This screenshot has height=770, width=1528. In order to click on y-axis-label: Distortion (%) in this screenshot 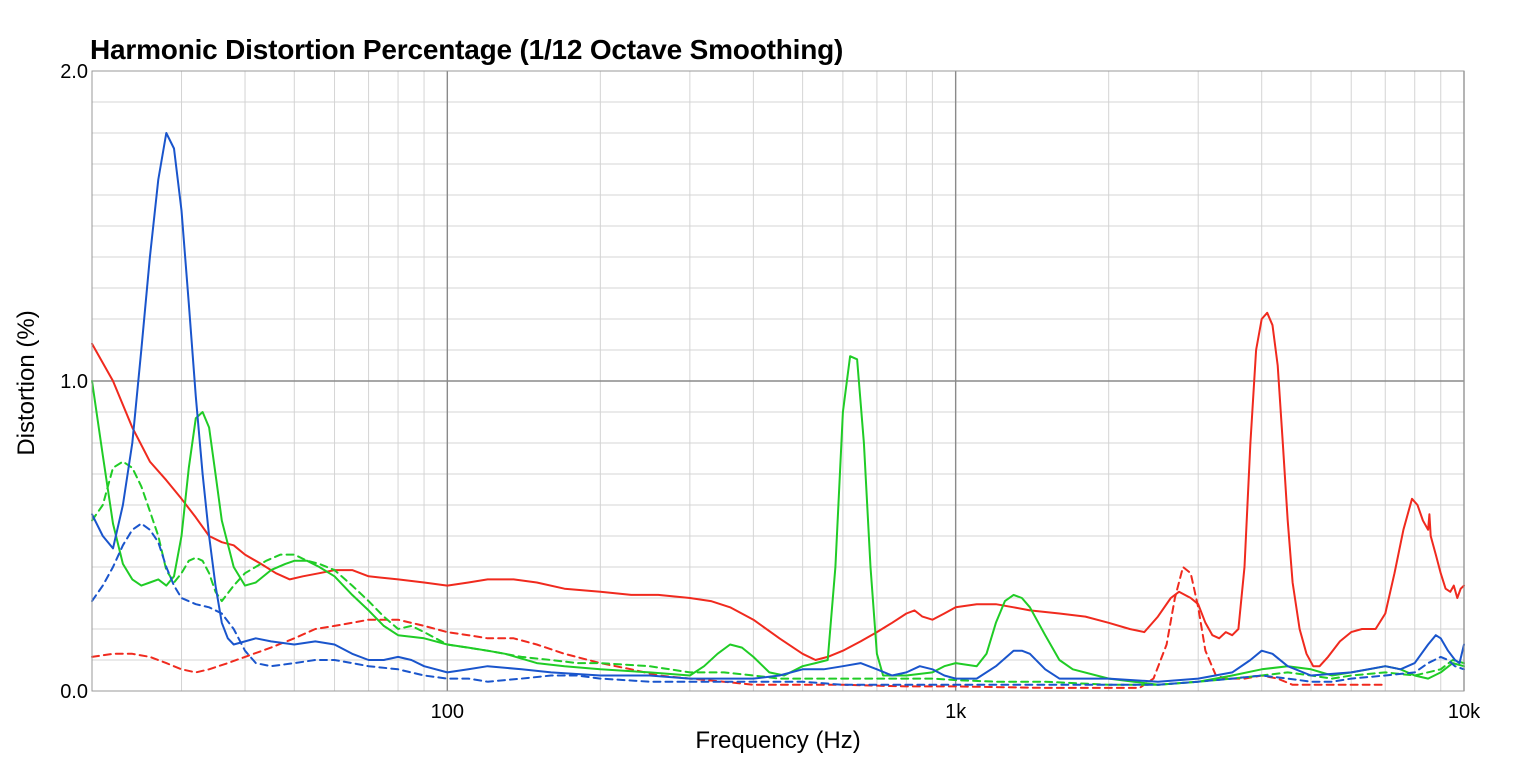, I will do `click(26, 382)`.